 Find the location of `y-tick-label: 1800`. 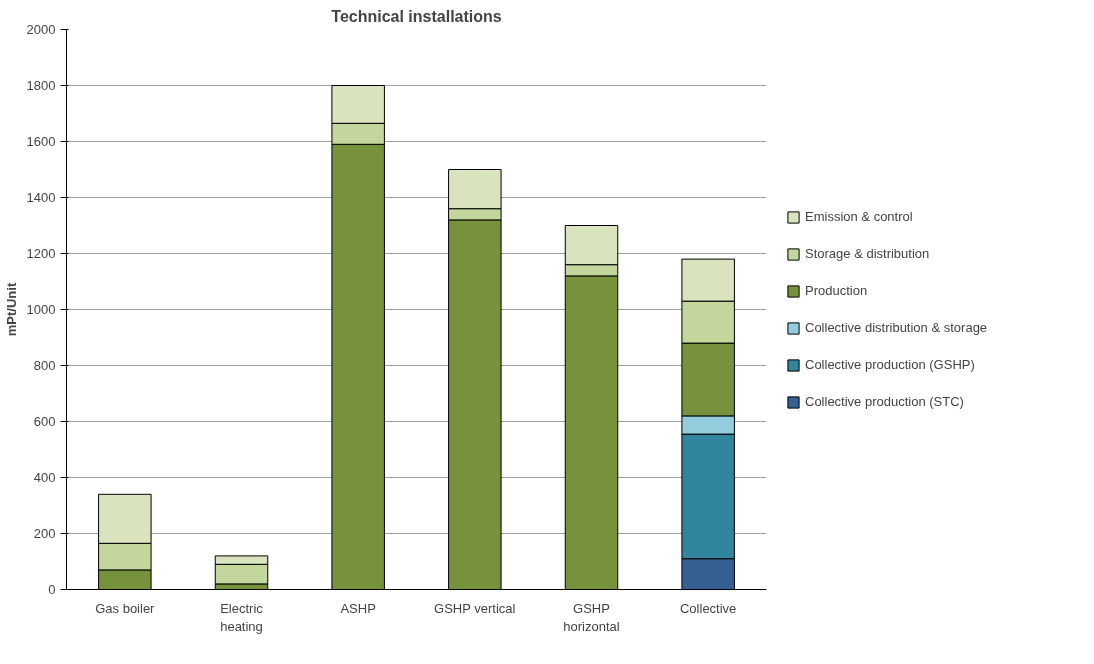

y-tick-label: 1800 is located at coordinates (41, 85).